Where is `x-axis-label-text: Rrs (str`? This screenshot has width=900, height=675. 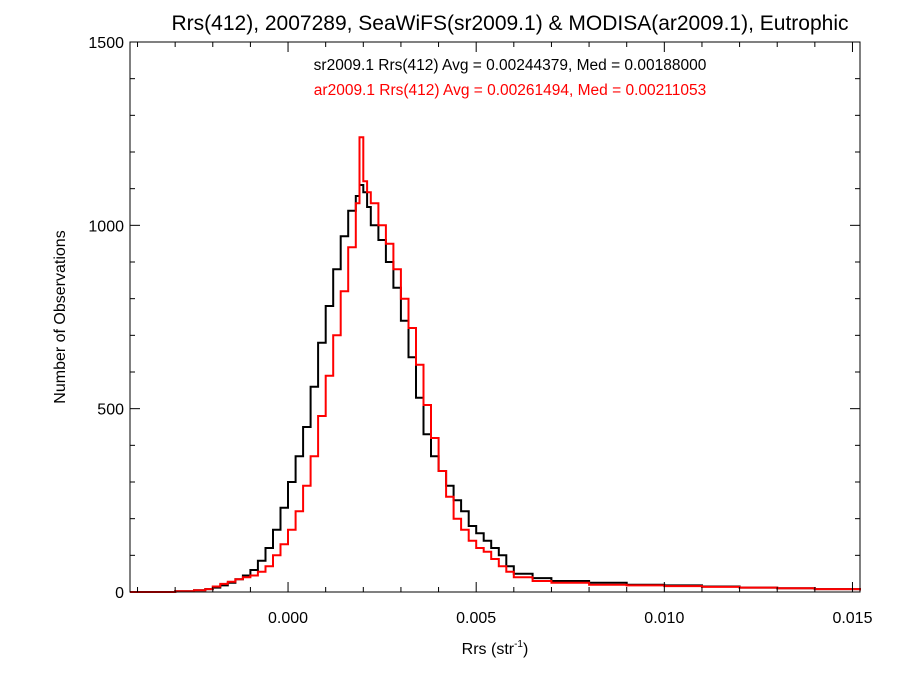 x-axis-label-text: Rrs (str is located at coordinates (488, 649).